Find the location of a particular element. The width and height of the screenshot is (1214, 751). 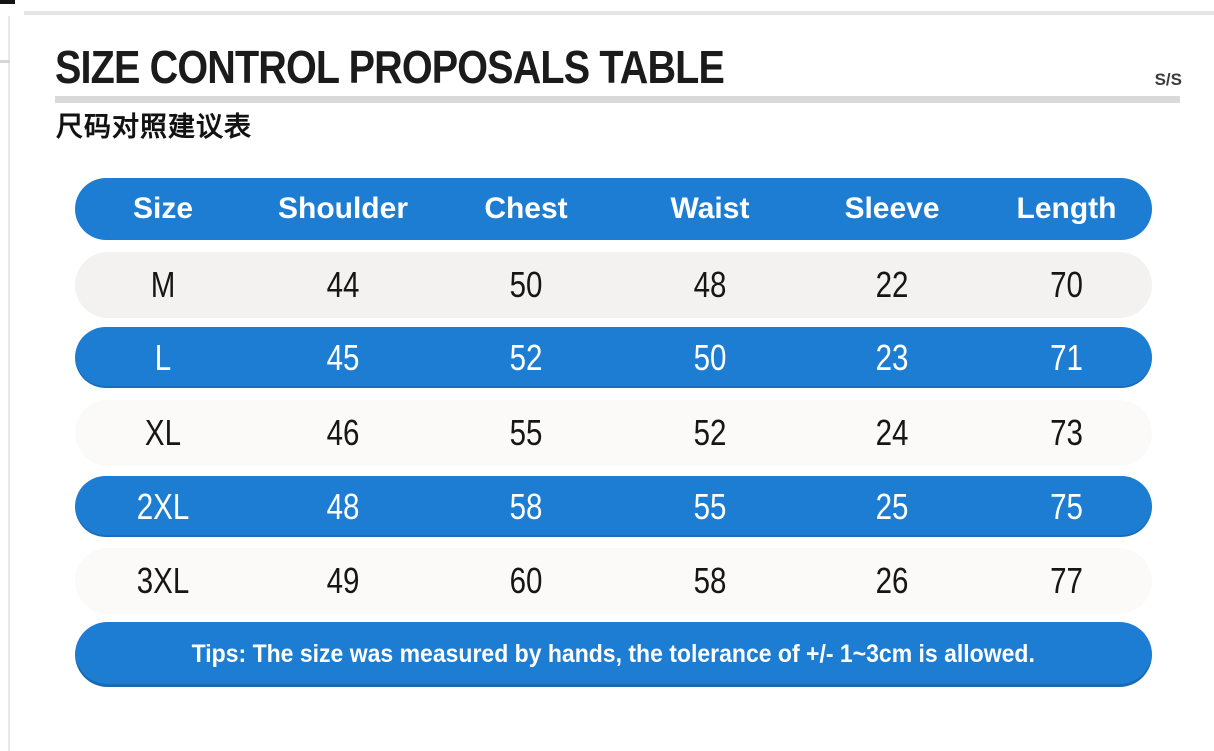

subtitle-chinese: 尺码对照建议表 is located at coordinates (154, 127).